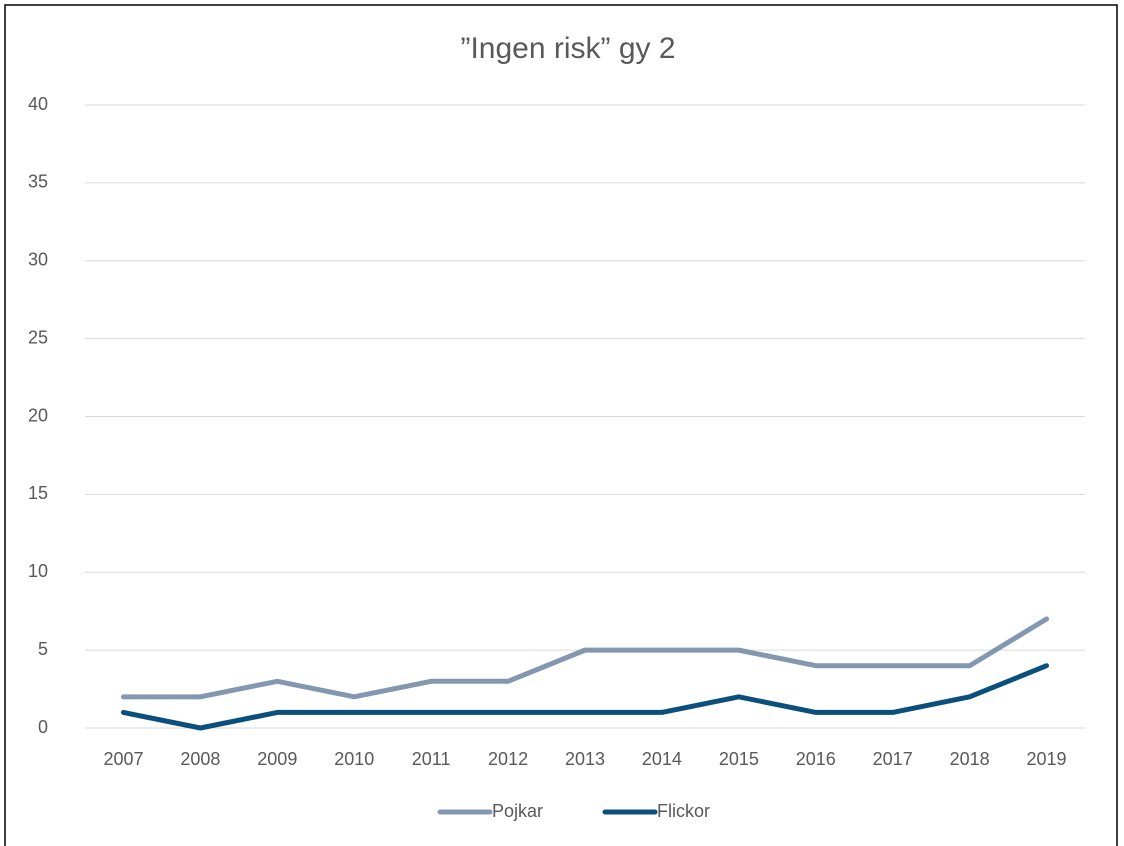 This screenshot has height=846, width=1124. Describe the element at coordinates (970, 759) in the screenshot. I see `x-tick-label: 2018` at that location.